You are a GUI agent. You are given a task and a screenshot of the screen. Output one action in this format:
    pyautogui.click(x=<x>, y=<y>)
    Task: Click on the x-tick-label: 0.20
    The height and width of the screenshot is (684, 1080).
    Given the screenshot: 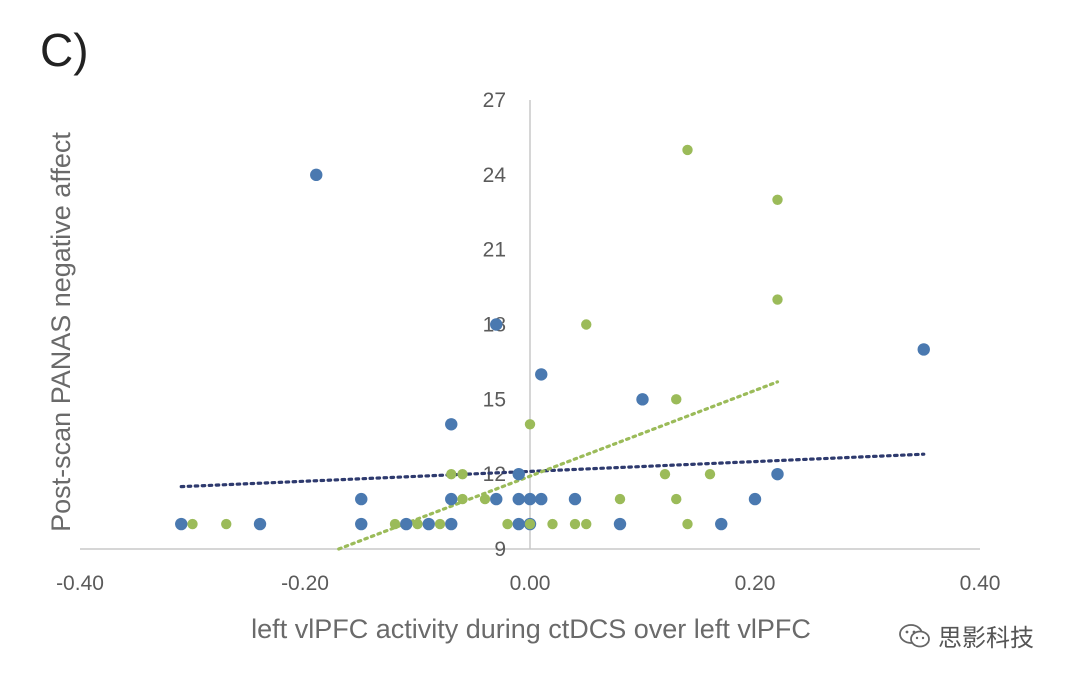 What is the action you would take?
    pyautogui.click(x=755, y=583)
    